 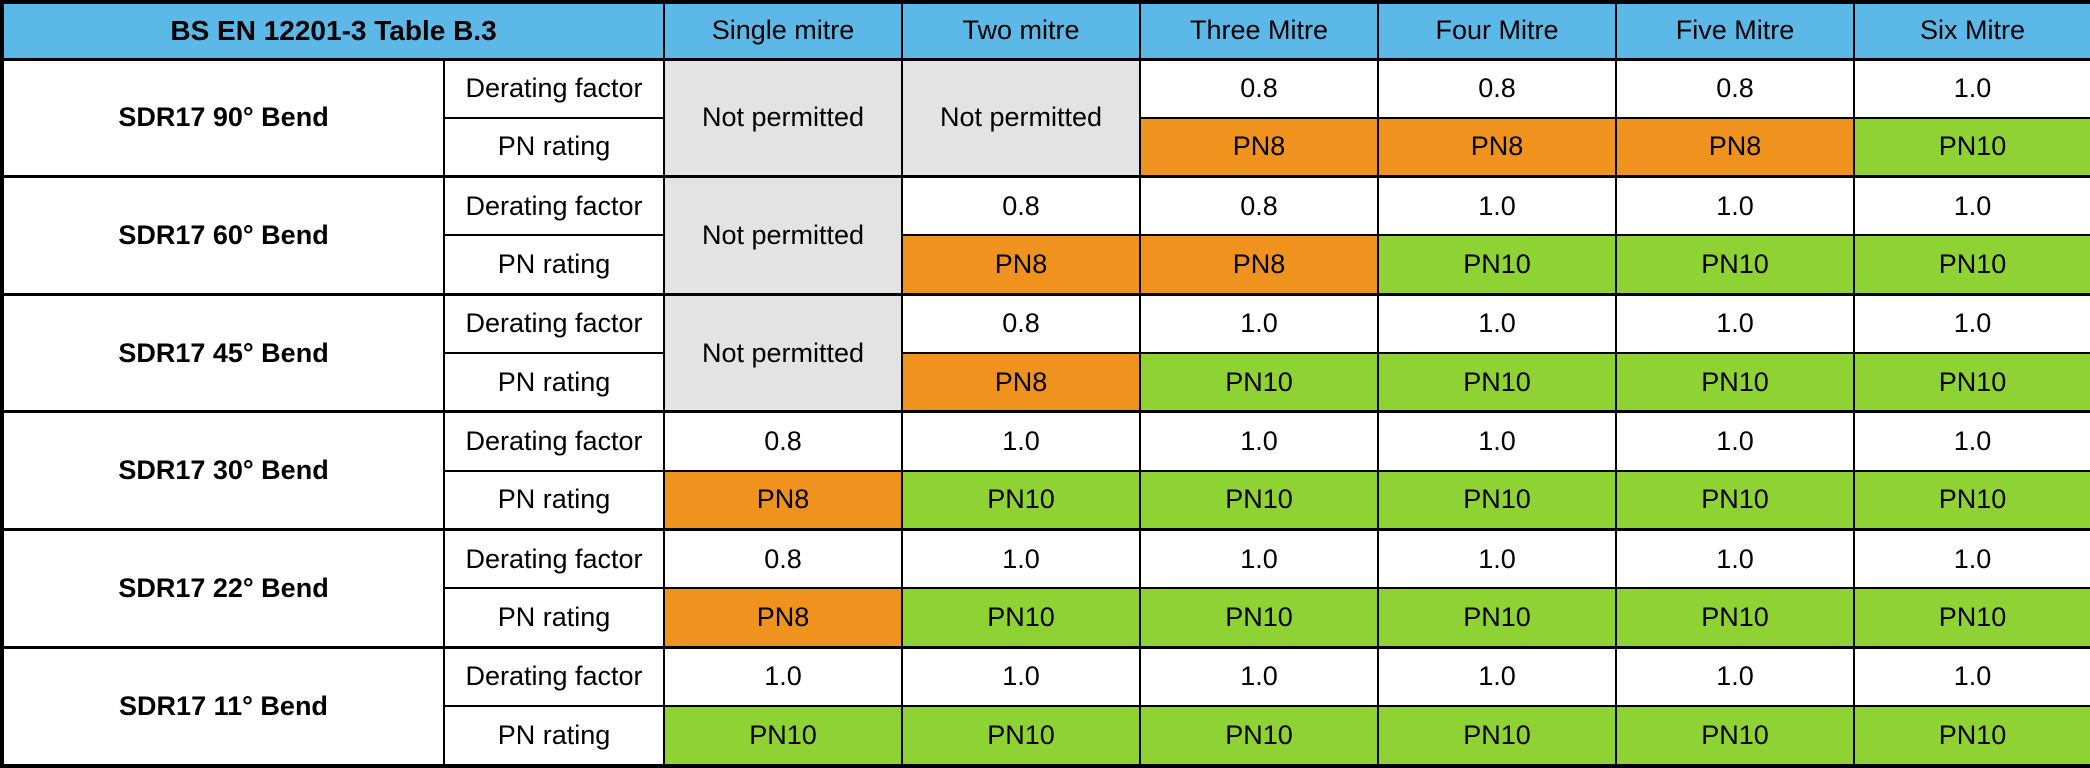 I want to click on column-header-five-mitre: Five Mitre, so click(x=1735, y=31).